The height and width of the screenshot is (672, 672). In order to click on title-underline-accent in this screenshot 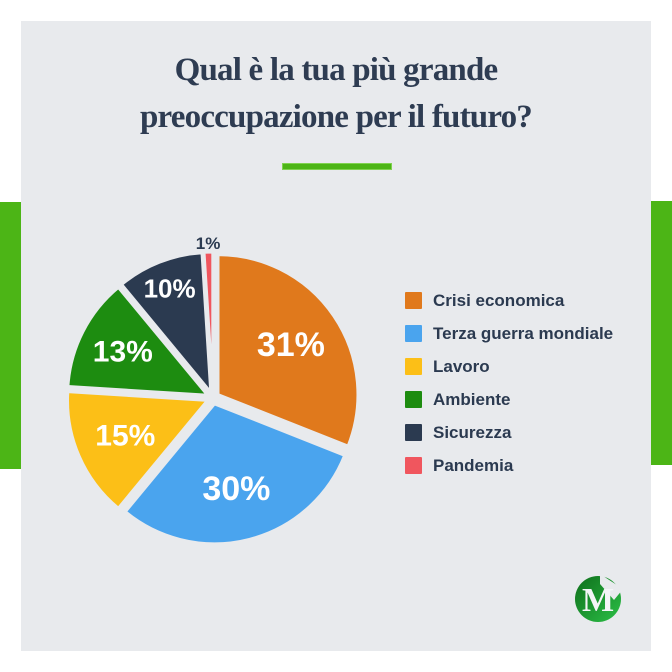, I will do `click(337, 166)`.